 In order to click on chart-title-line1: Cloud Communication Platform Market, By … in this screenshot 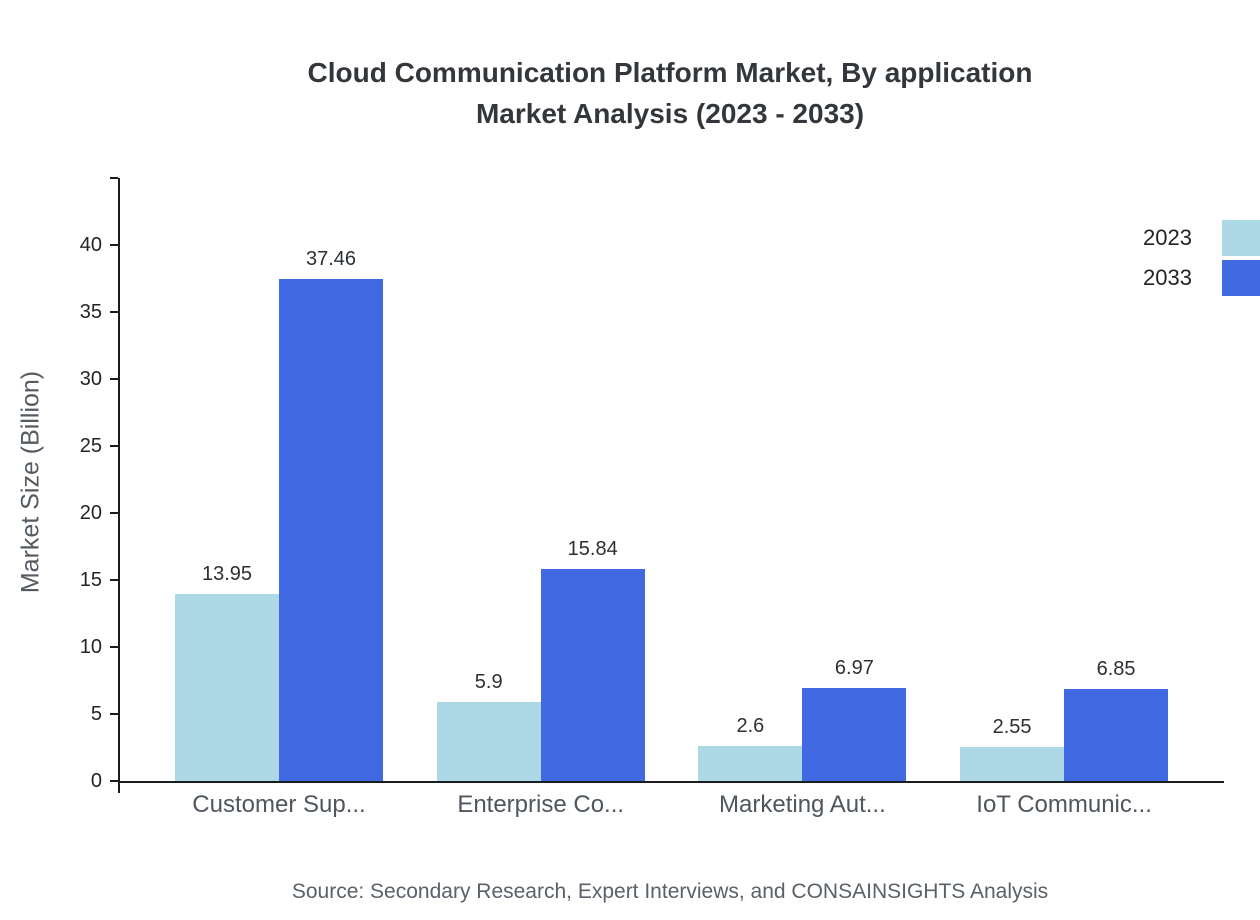, I will do `click(670, 72)`.